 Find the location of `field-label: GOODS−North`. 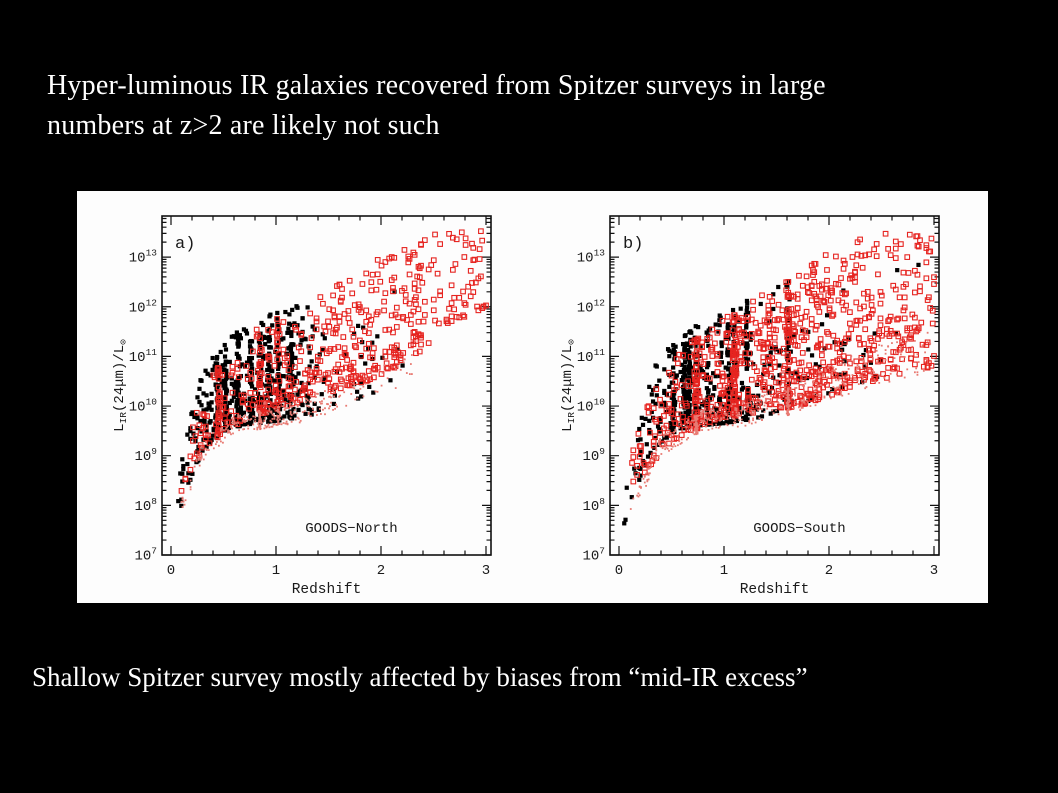

field-label: GOODS−North is located at coordinates (351, 529).